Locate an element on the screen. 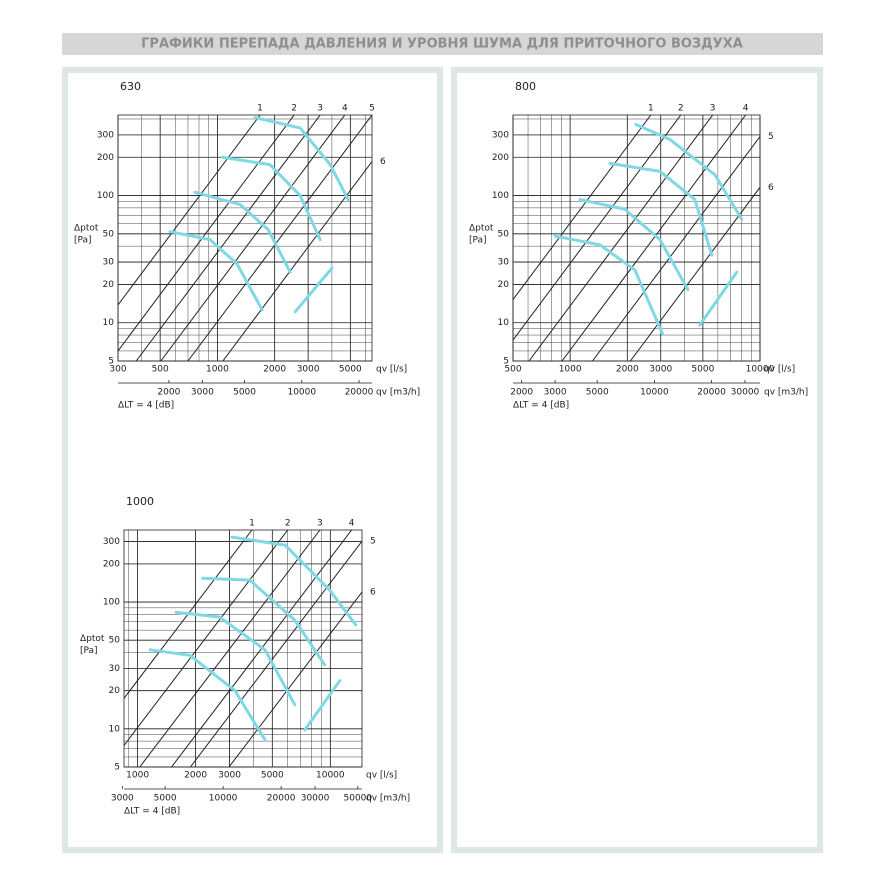 The height and width of the screenshot is (888, 884). chart-title: 630 is located at coordinates (130, 86).